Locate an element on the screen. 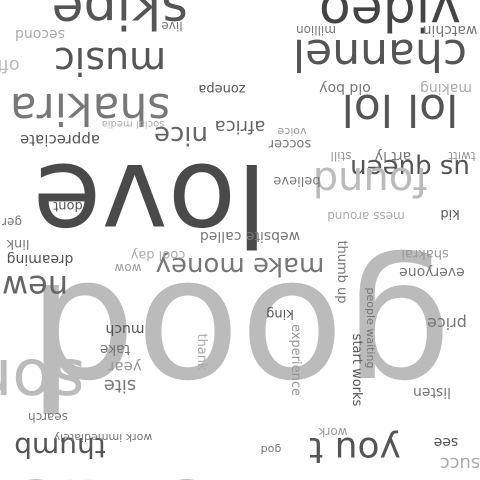 The width and height of the screenshot is (480, 480). word-much: much is located at coordinates (124, 329).